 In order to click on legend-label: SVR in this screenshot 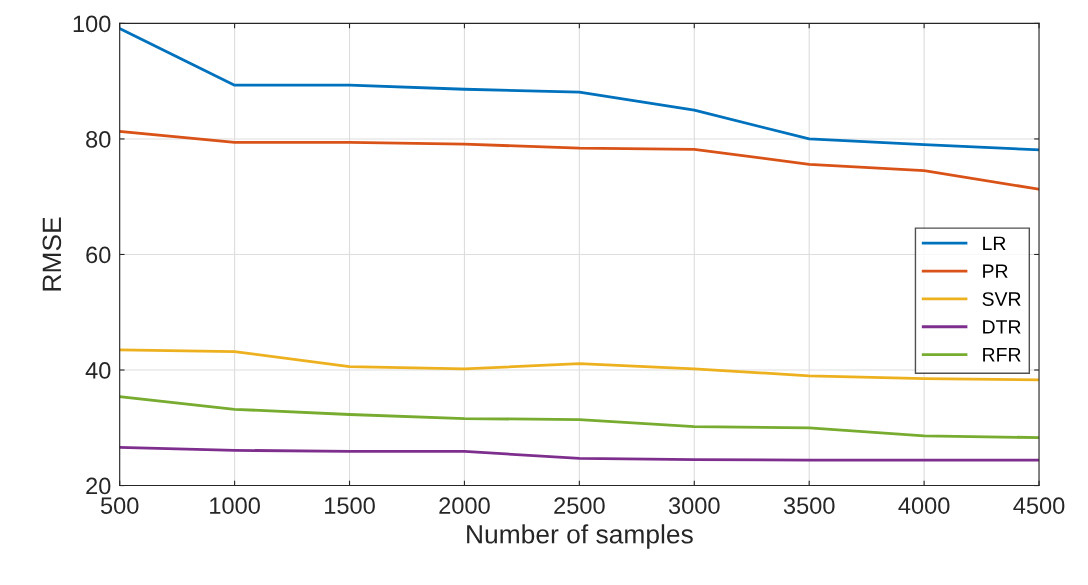, I will do `click(1001, 299)`.